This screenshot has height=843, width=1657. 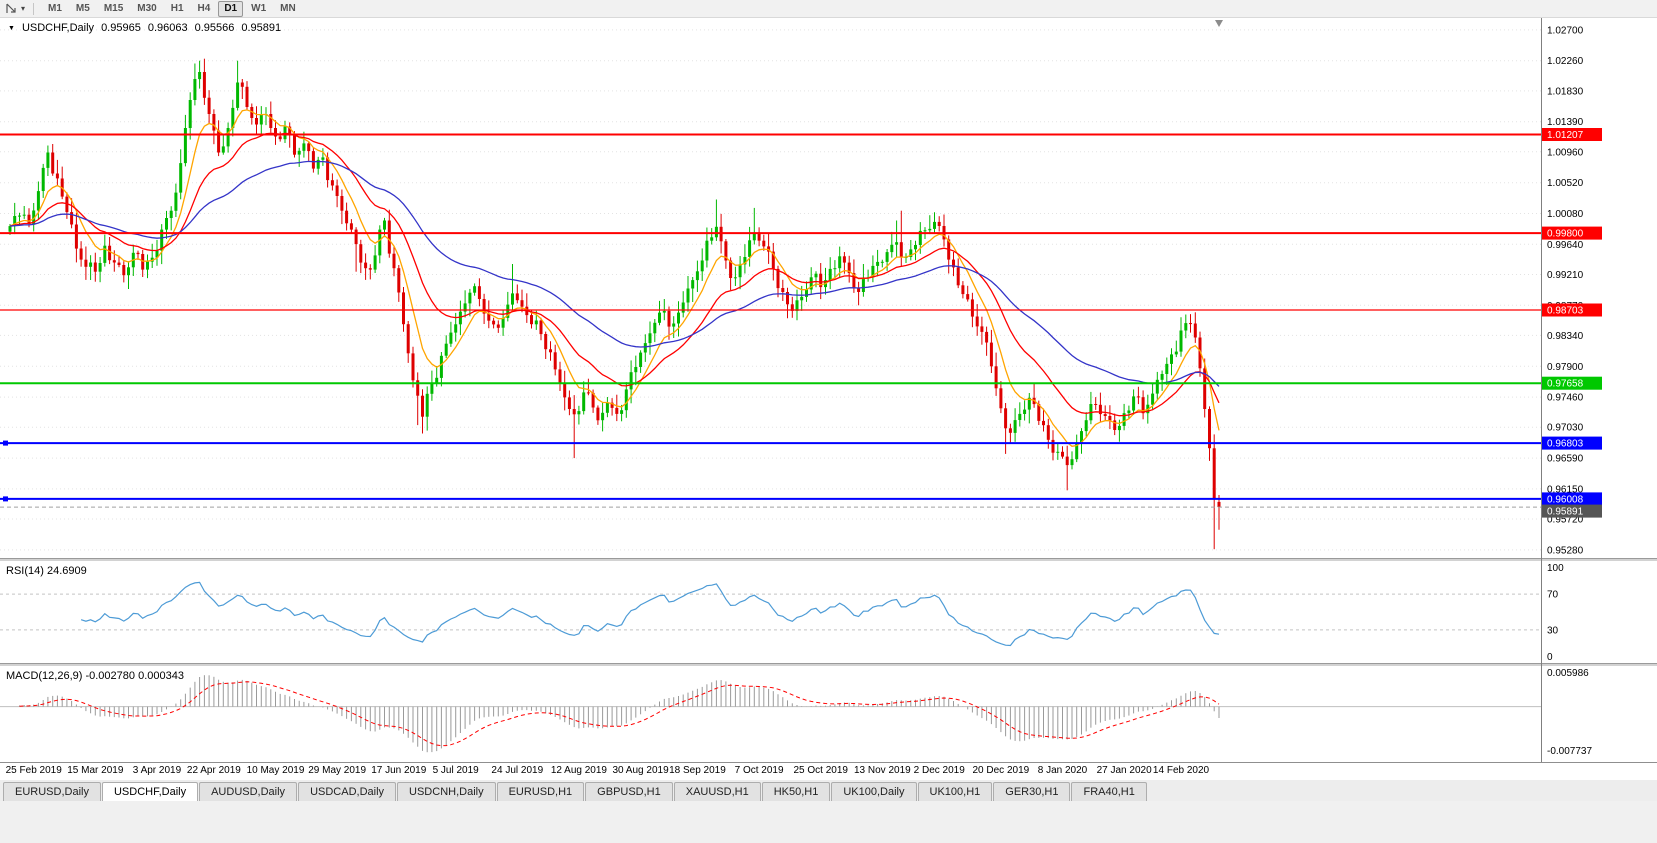 What do you see at coordinates (1565, 398) in the screenshot?
I see `svg-text: 0.97460` at bounding box center [1565, 398].